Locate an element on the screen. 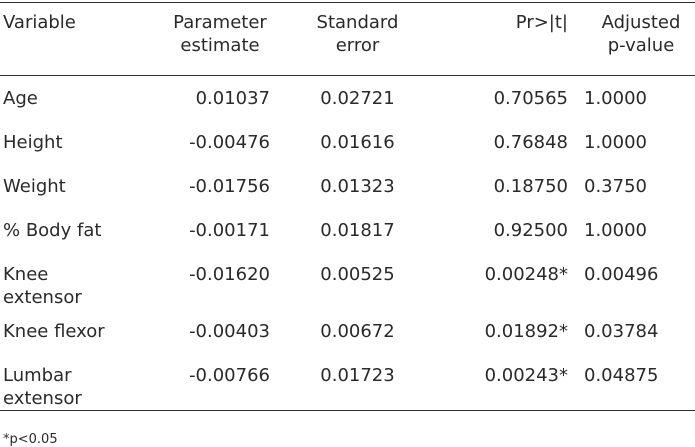 The height and width of the screenshot is (447, 695). cell-text: 0.01616 is located at coordinates (357, 142).